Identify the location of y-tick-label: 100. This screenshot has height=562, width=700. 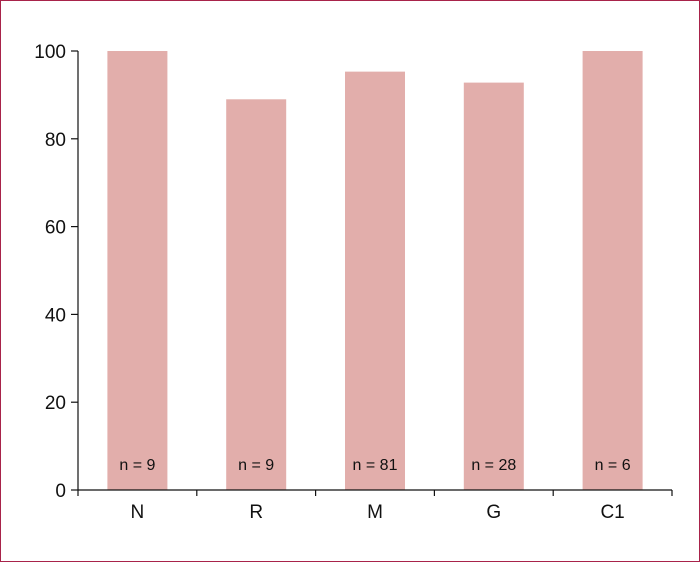
(50, 52).